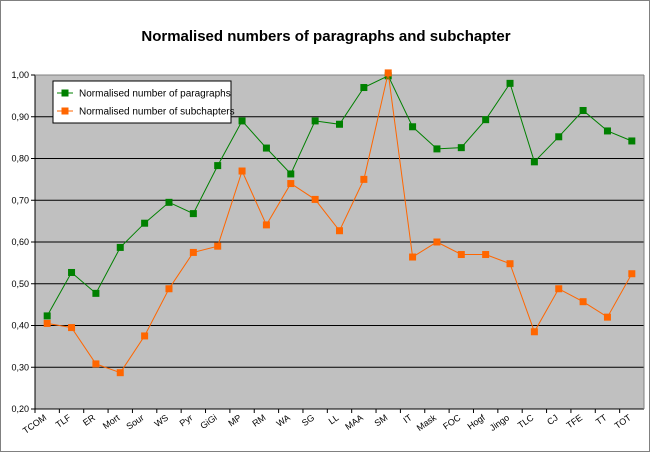 The height and width of the screenshot is (453, 650). I want to click on x-tick-label: Sour, so click(134, 421).